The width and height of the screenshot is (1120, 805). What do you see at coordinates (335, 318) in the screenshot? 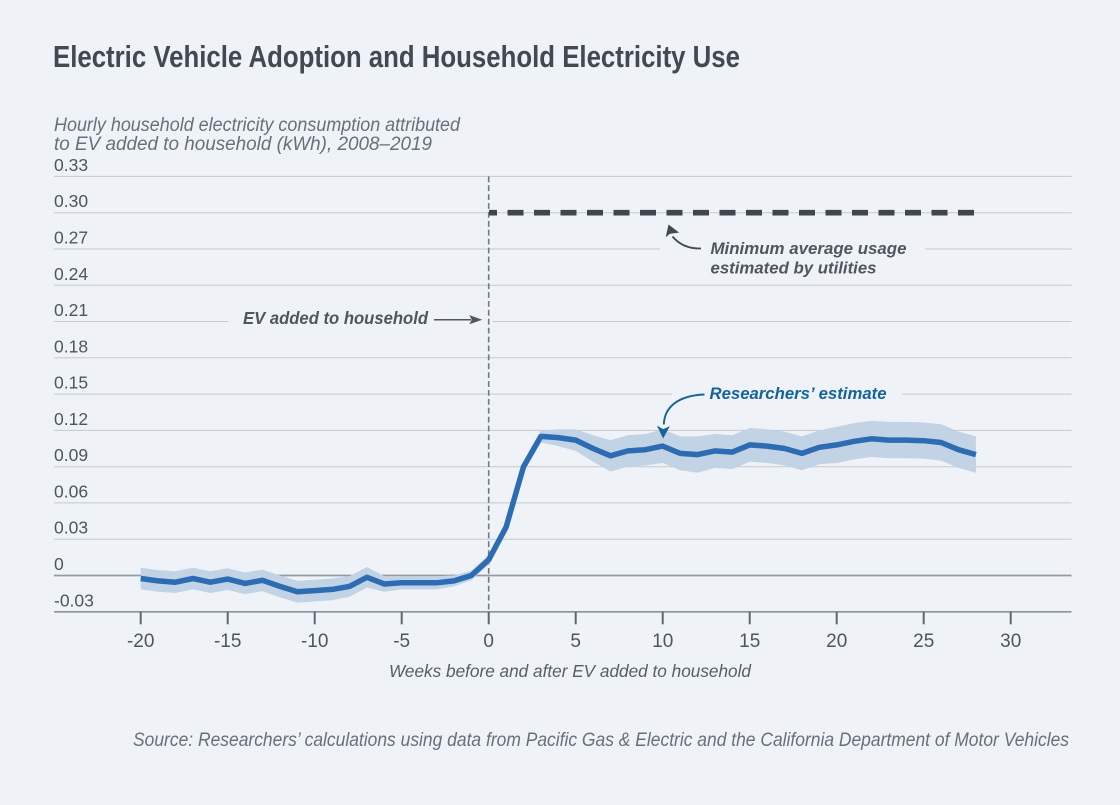
I see `svg-text: EV added to household` at bounding box center [335, 318].